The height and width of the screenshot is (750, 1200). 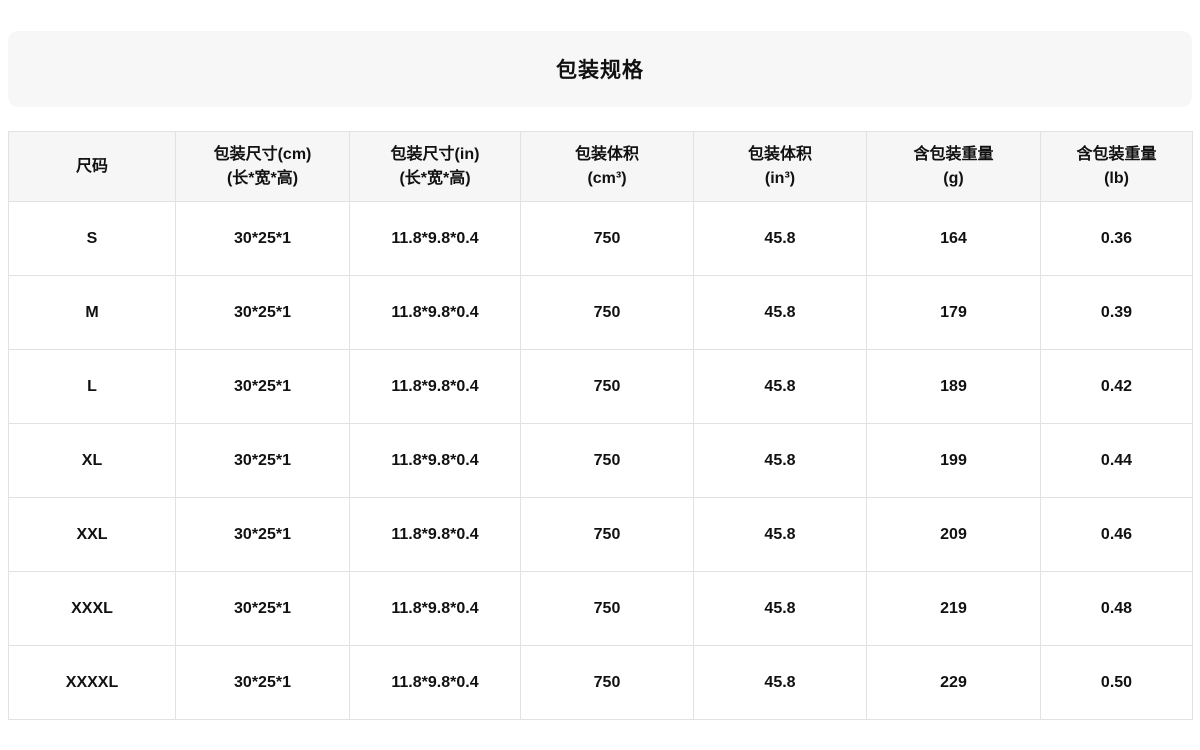 I want to click on cell-size: L, so click(x=92, y=386).